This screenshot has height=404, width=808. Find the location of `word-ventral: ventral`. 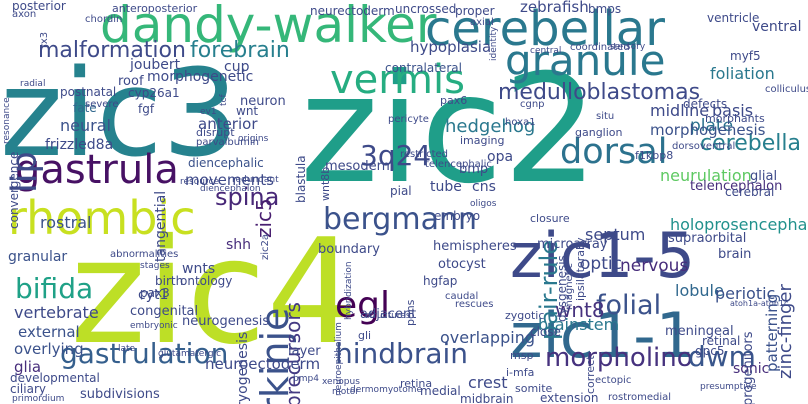

word-ventral: ventral is located at coordinates (777, 27).